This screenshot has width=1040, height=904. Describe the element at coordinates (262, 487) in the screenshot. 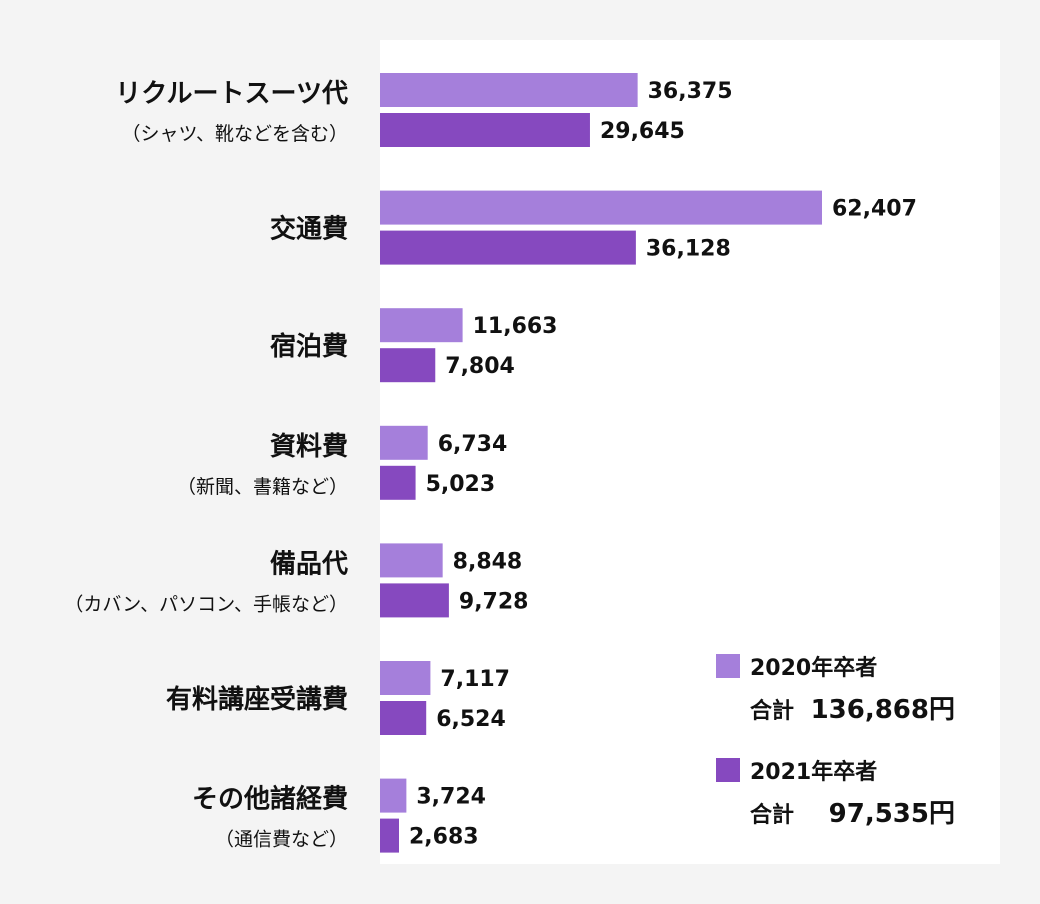

I see `category-sublabel: （新聞、書籍など）` at that location.